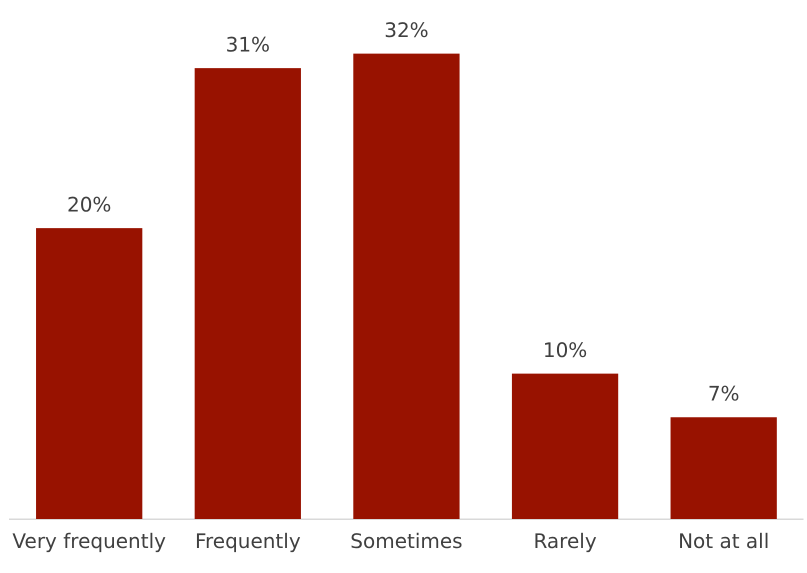 The image size is (807, 573). Describe the element at coordinates (247, 541) in the screenshot. I see `x-tick-label: Frequently` at that location.